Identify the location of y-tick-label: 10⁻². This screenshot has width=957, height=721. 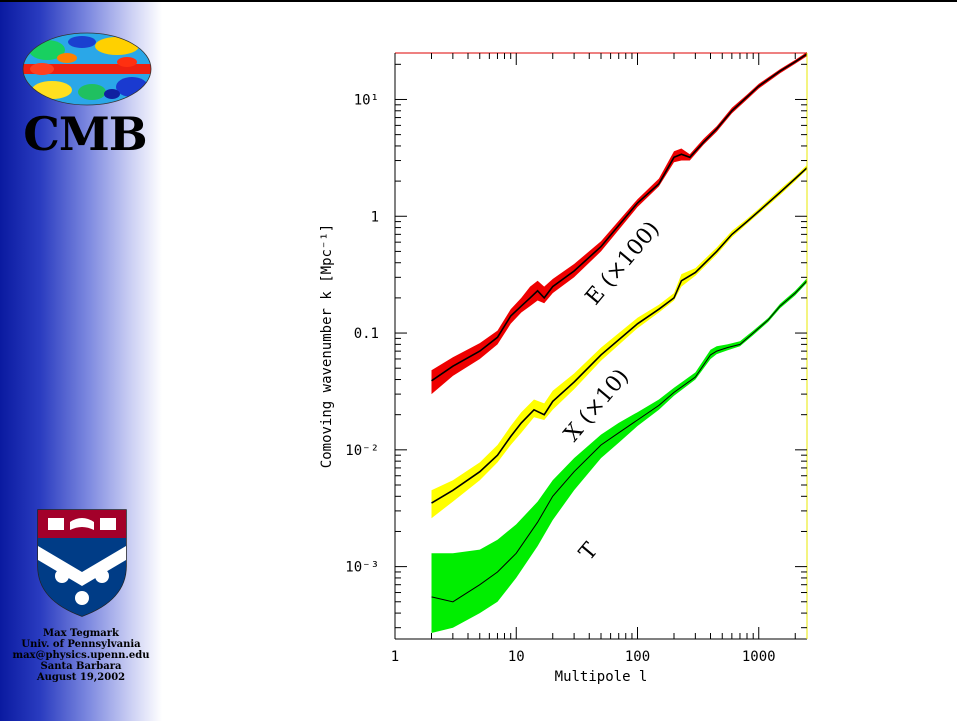
(362, 451).